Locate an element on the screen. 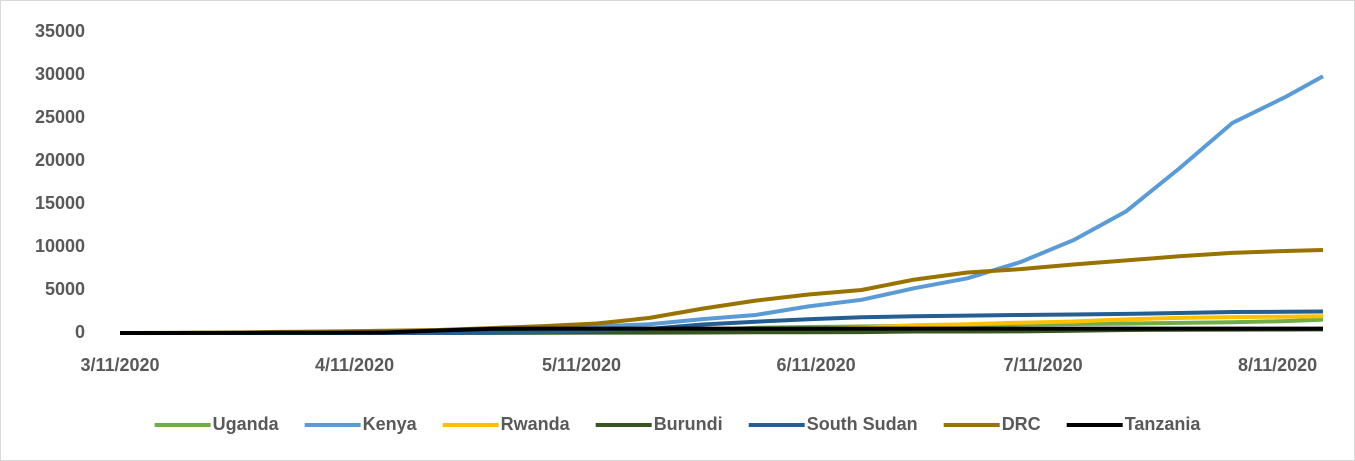 This screenshot has height=461, width=1355. legend-item: South Sudan is located at coordinates (833, 424).